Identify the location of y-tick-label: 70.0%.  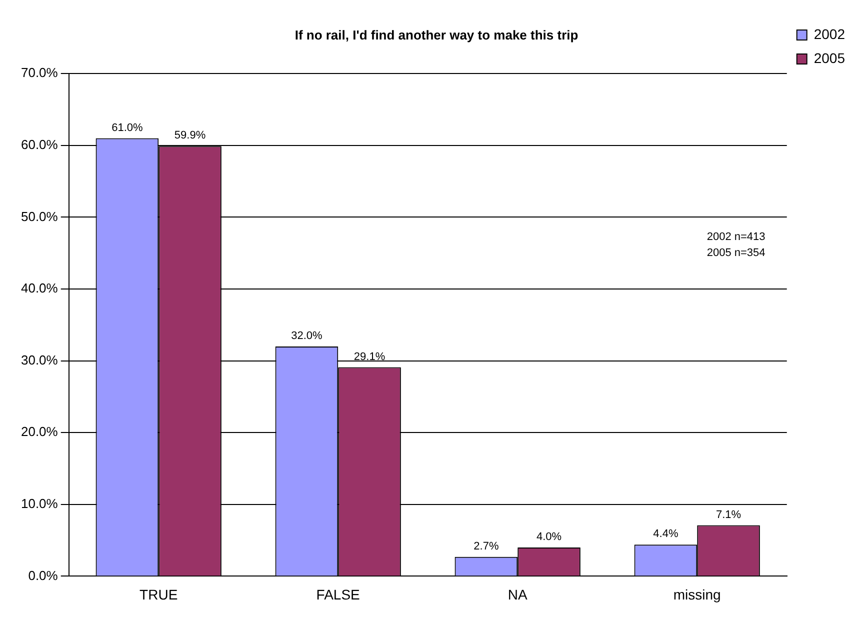
(39, 72).